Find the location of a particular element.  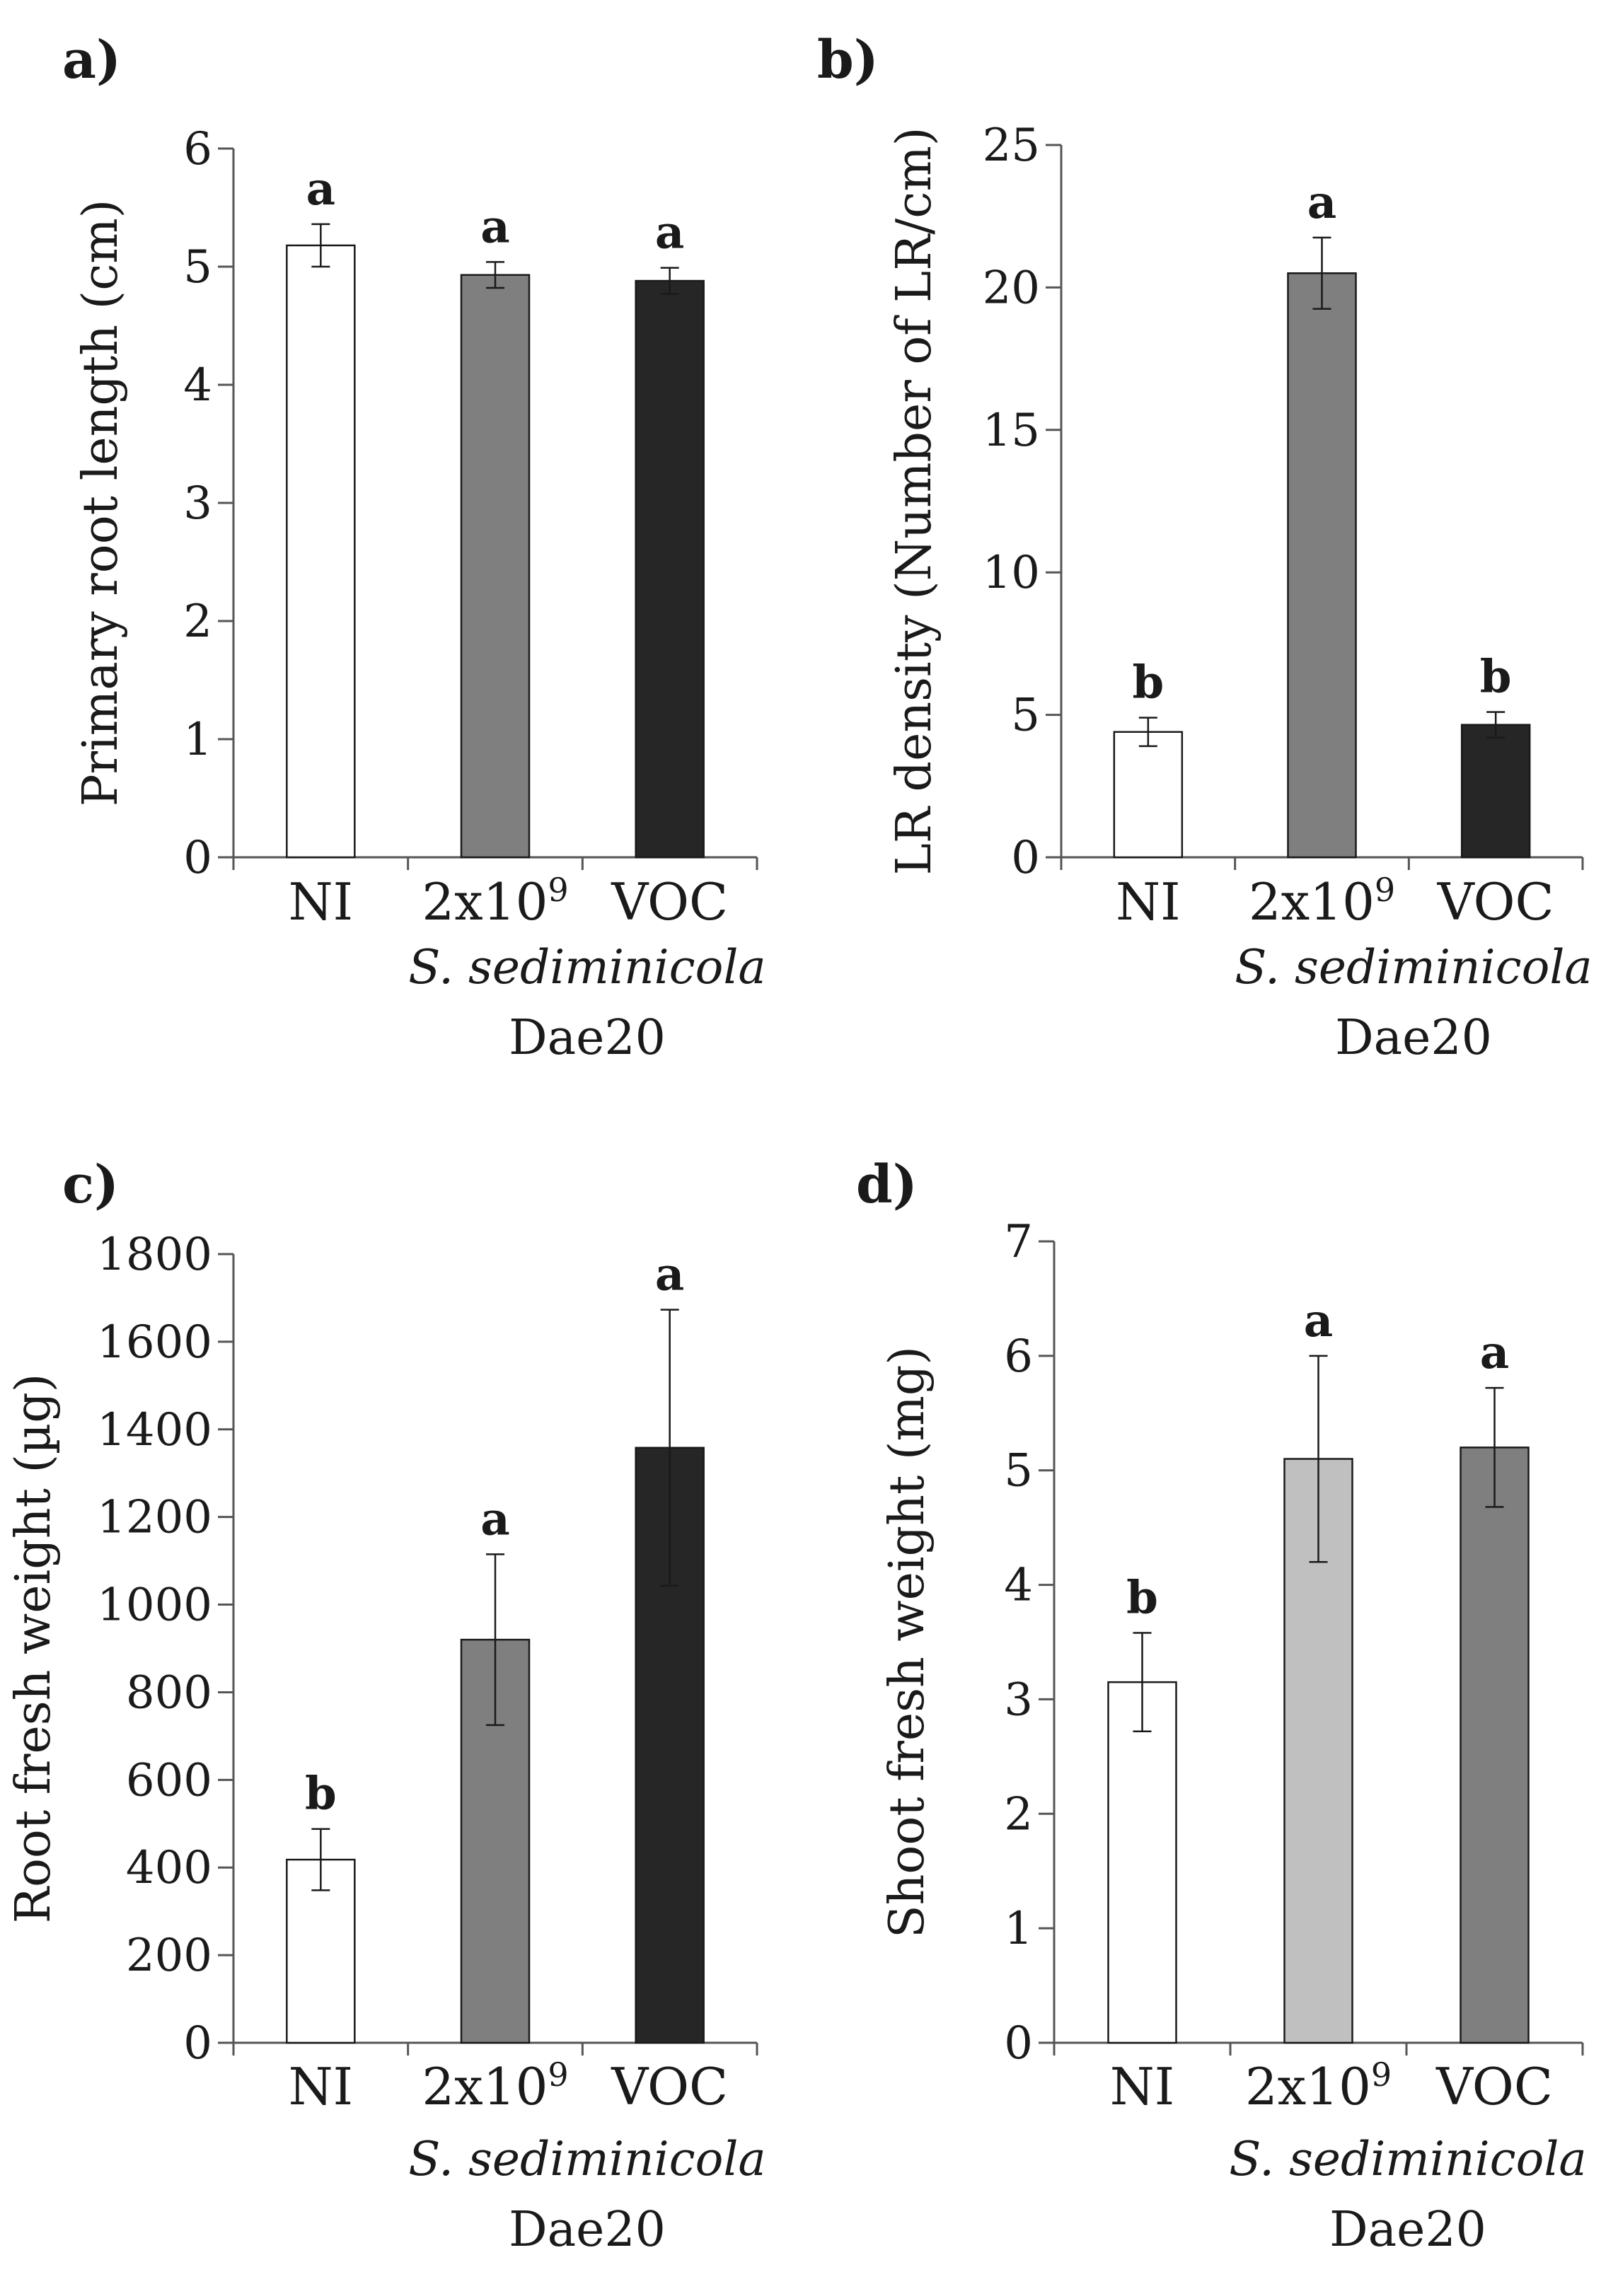

group-label-species-c: S. sediminicola is located at coordinates (587, 2159).